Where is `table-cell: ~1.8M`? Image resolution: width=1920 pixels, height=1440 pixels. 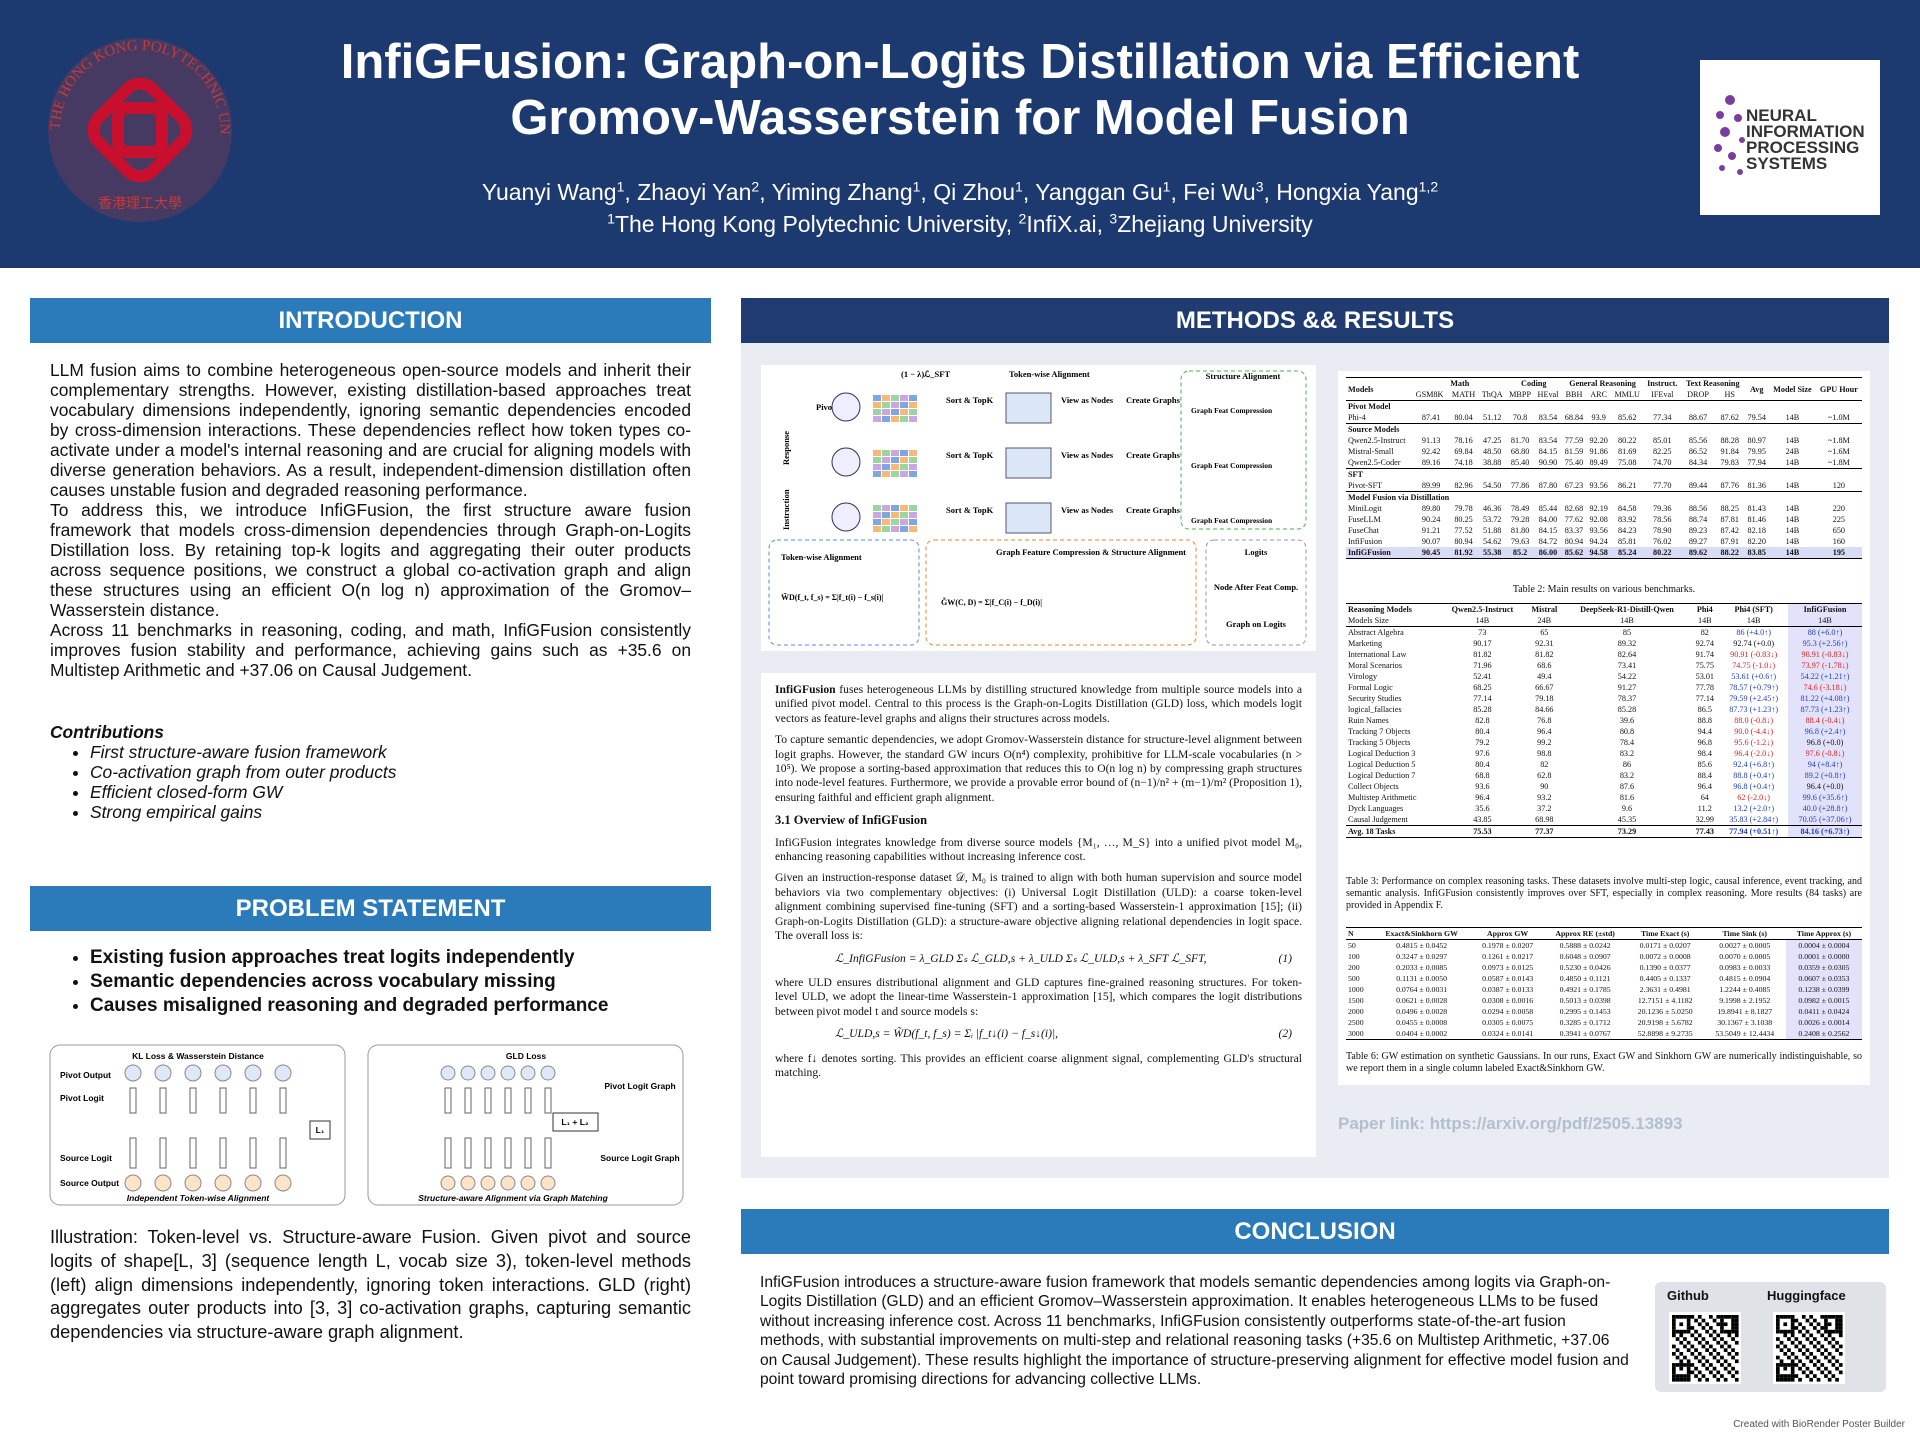 table-cell: ~1.8M is located at coordinates (1838, 440).